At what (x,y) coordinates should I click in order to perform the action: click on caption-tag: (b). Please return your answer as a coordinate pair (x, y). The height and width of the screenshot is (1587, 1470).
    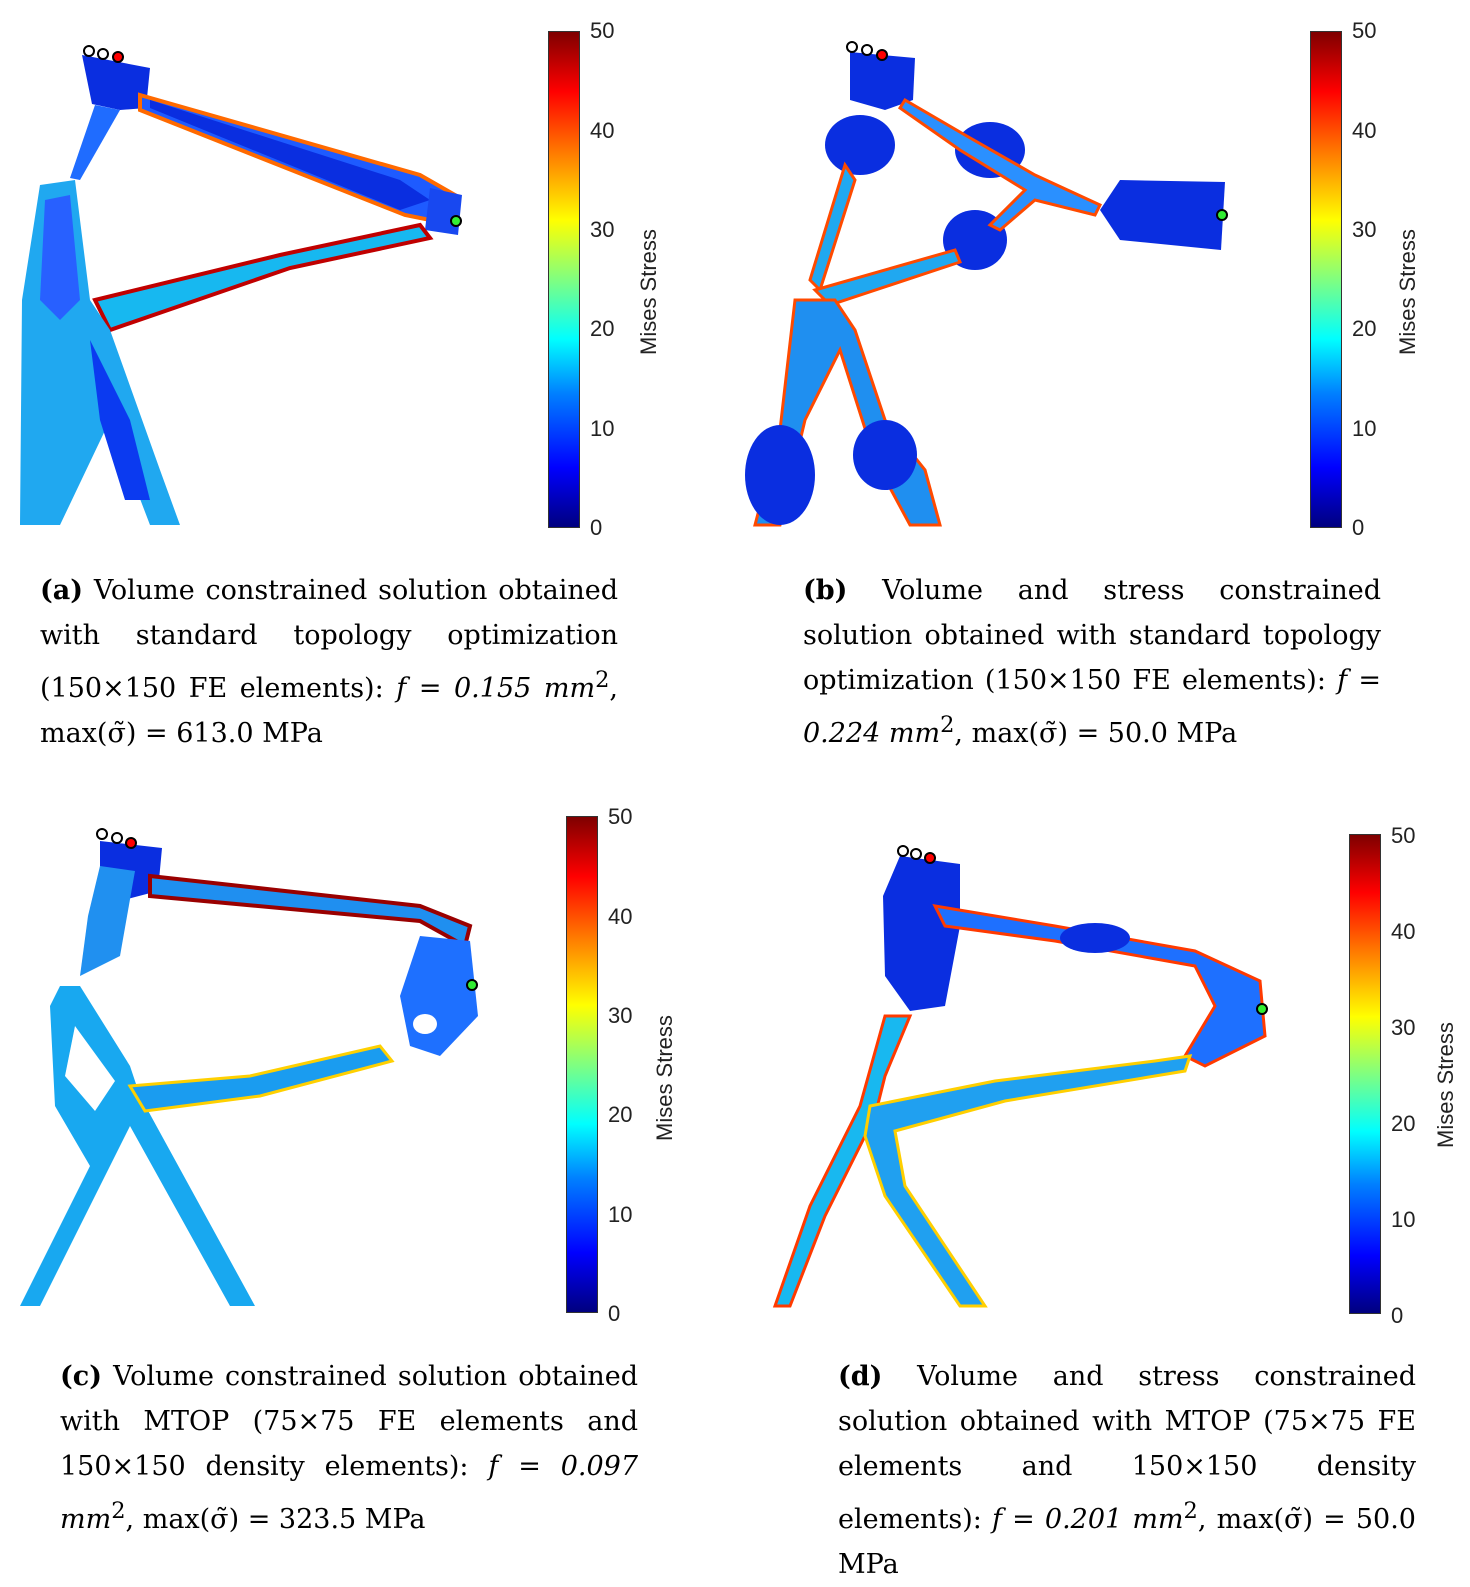
    Looking at the image, I should click on (825, 590).